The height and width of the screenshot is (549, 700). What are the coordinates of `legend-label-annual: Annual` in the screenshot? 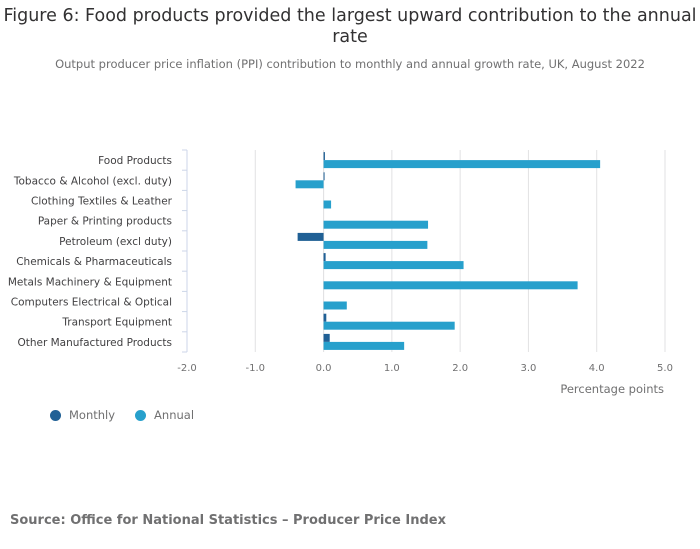 It's located at (174, 415).